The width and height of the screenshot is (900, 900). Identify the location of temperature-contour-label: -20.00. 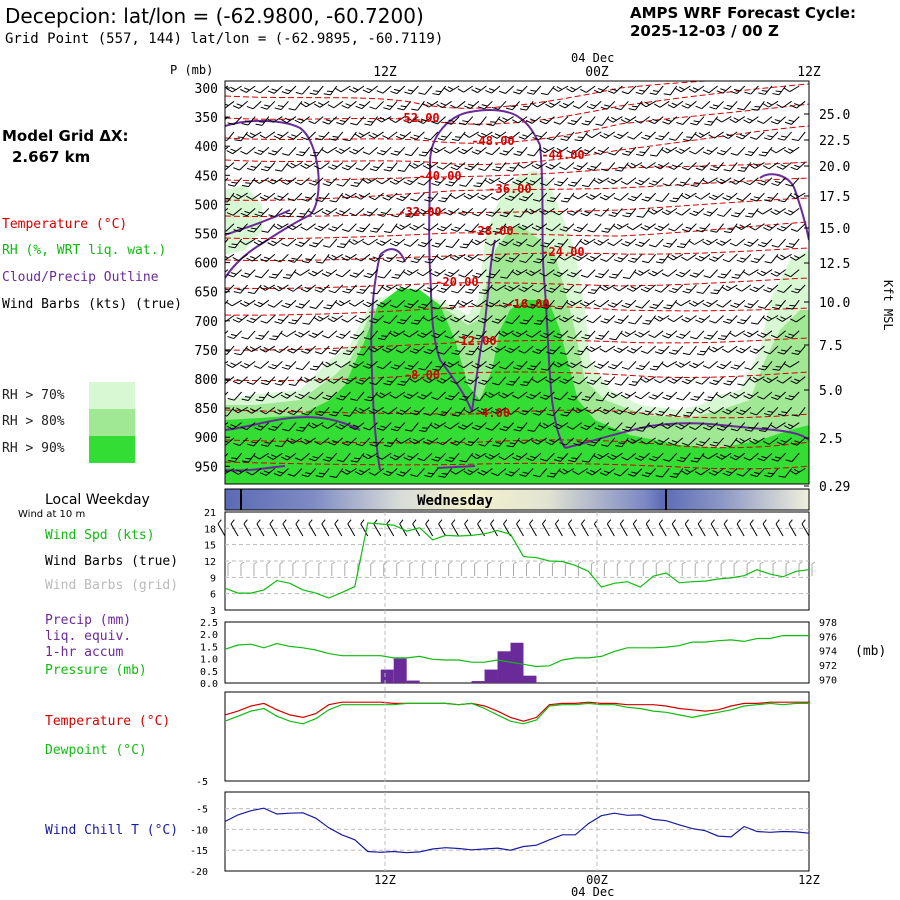
(456, 282).